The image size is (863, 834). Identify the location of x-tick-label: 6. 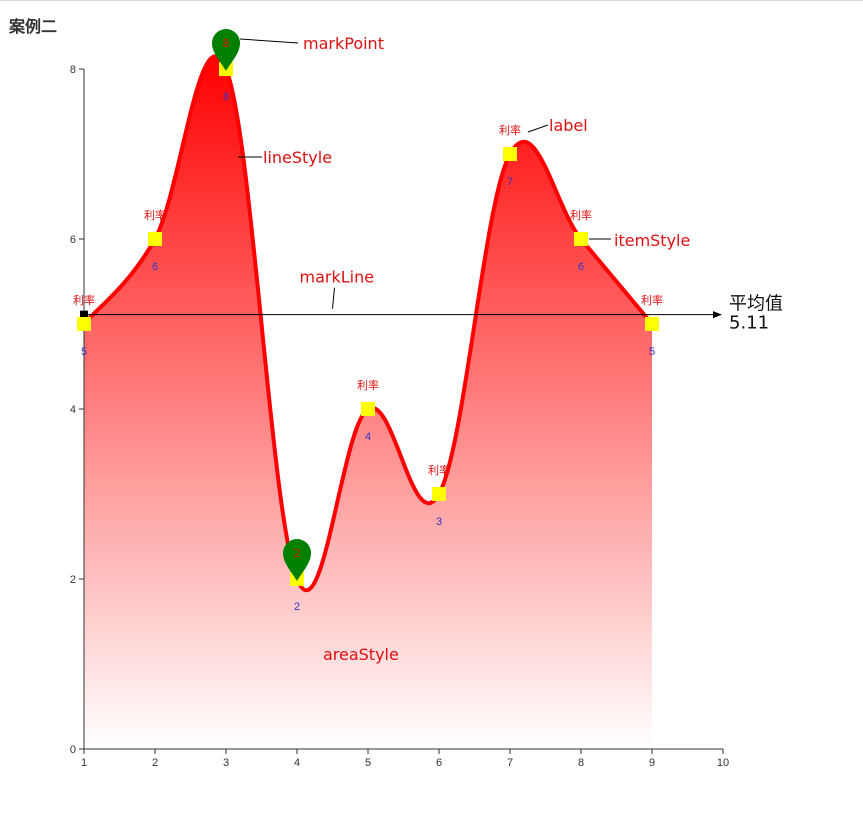
(439, 763).